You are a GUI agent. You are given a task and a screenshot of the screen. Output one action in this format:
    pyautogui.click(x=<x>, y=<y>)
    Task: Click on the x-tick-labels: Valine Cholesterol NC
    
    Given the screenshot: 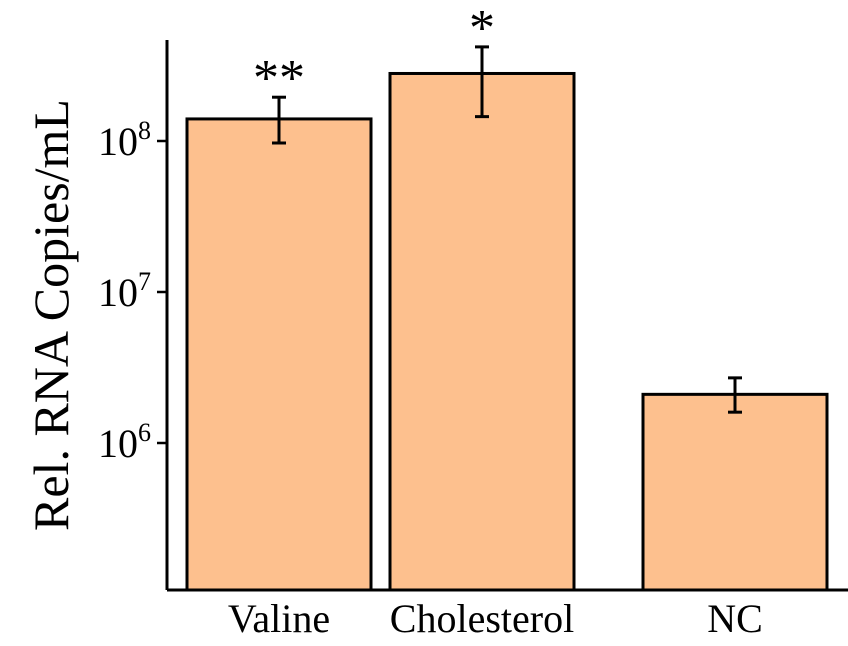 What is the action you would take?
    pyautogui.click(x=495, y=618)
    